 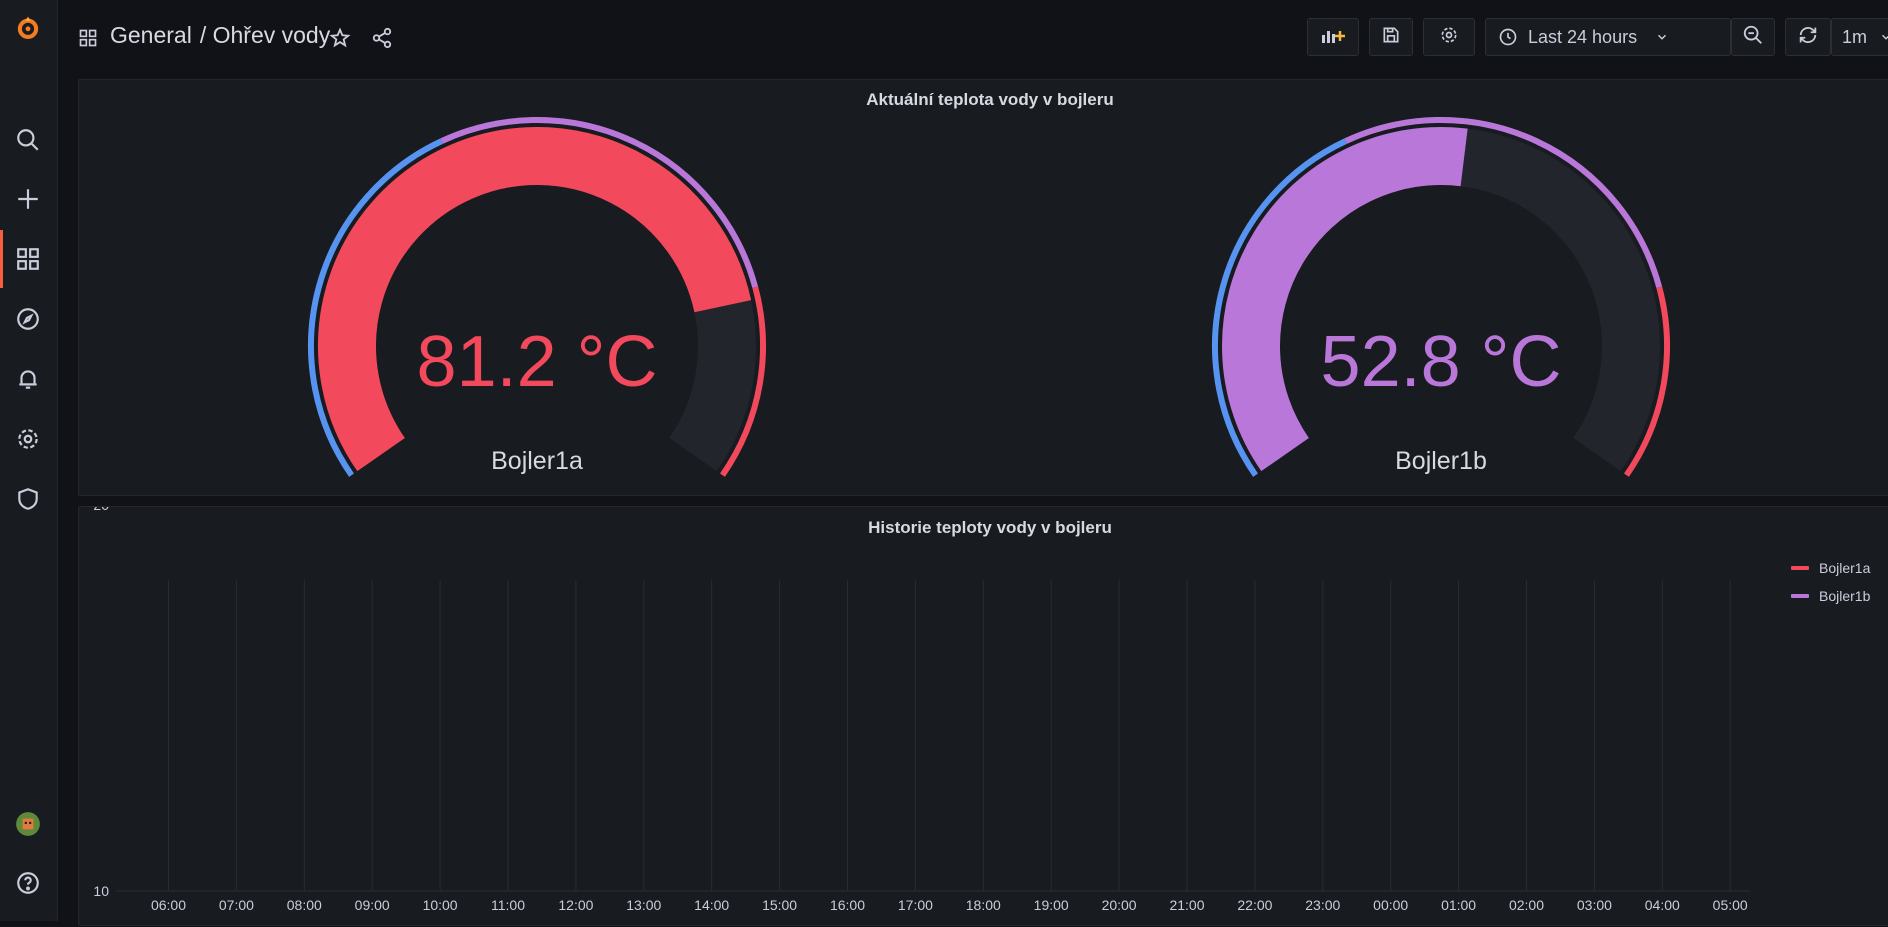 What do you see at coordinates (1845, 596) in the screenshot?
I see `legend-item-bojler1b: Bojler1b` at bounding box center [1845, 596].